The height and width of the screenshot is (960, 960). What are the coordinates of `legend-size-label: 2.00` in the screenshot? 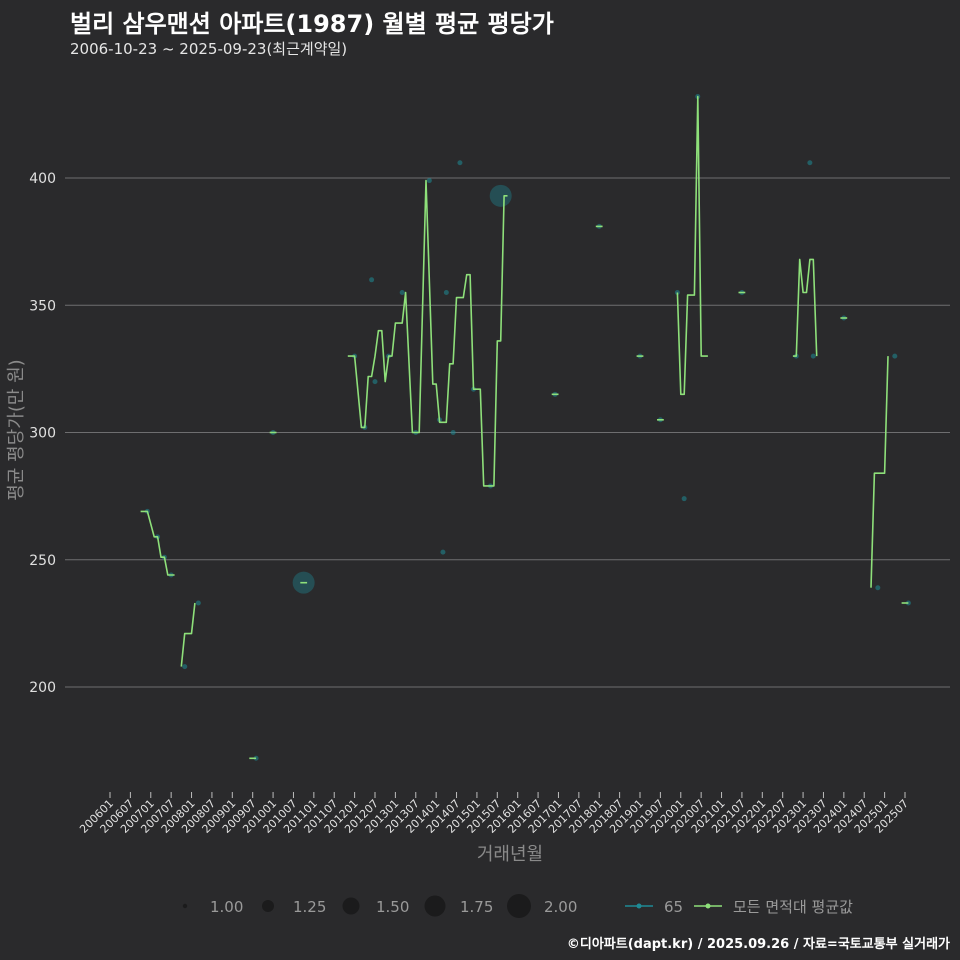 It's located at (560, 907).